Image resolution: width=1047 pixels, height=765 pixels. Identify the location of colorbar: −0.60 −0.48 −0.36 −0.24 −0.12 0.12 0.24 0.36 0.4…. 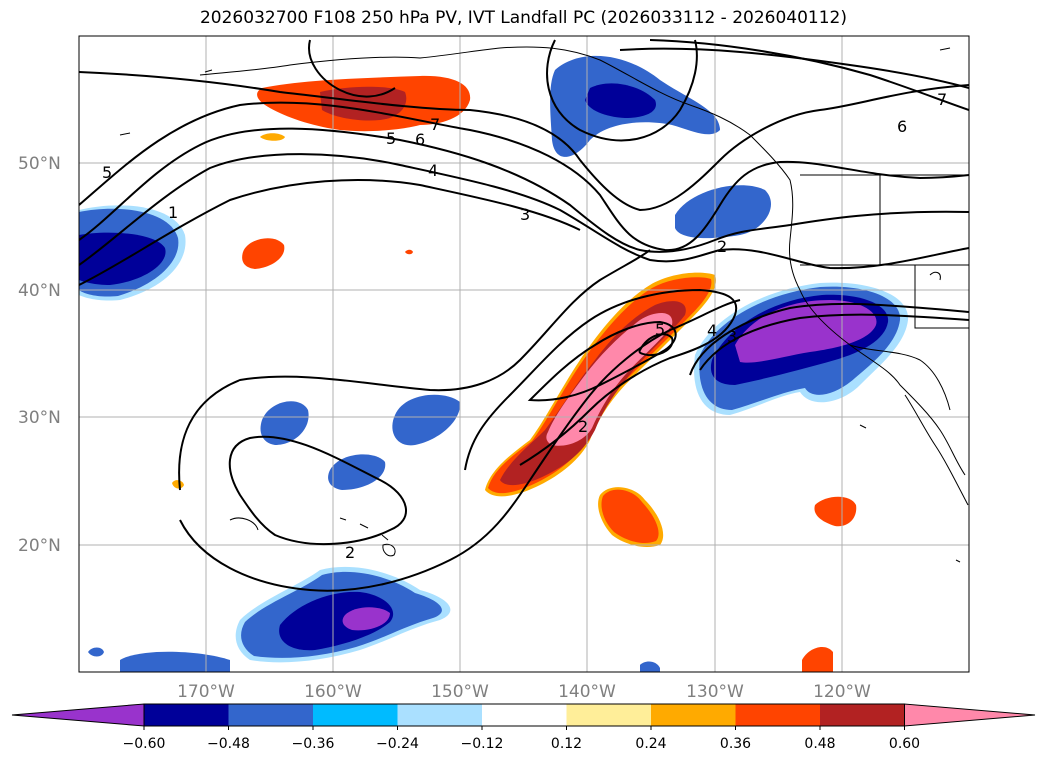
(523, 727).